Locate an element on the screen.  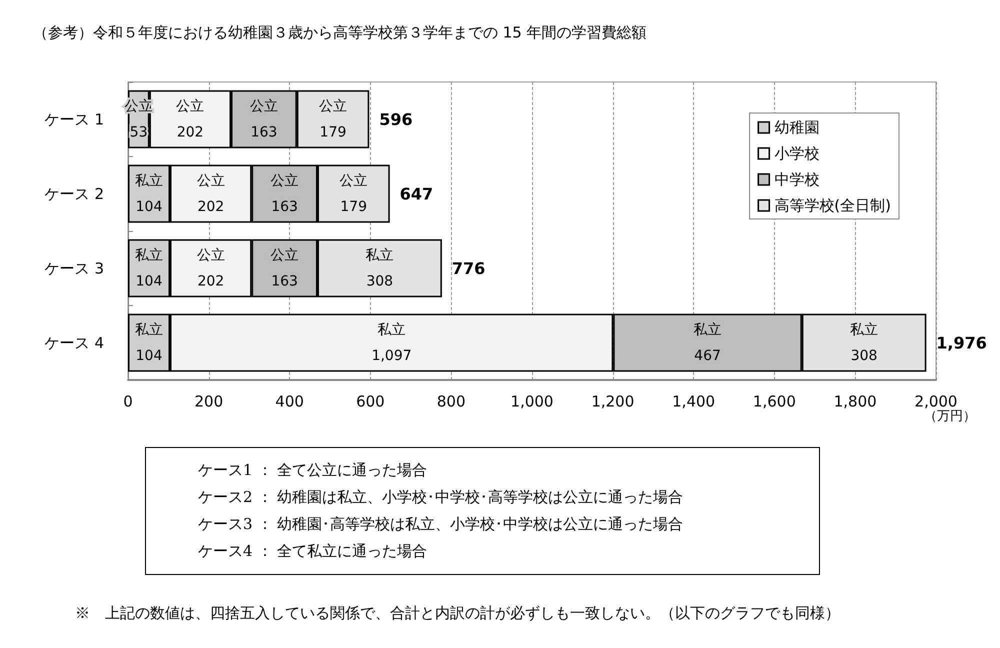
y-tick-label: ケース 2 is located at coordinates (74, 193).